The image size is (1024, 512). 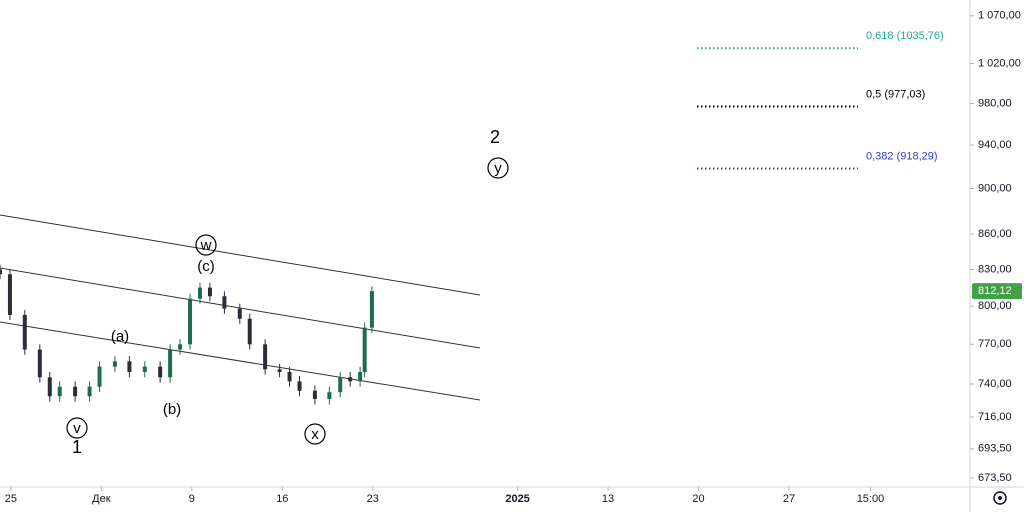 What do you see at coordinates (101, 499) in the screenshot?
I see `x-tick-label: Дек` at bounding box center [101, 499].